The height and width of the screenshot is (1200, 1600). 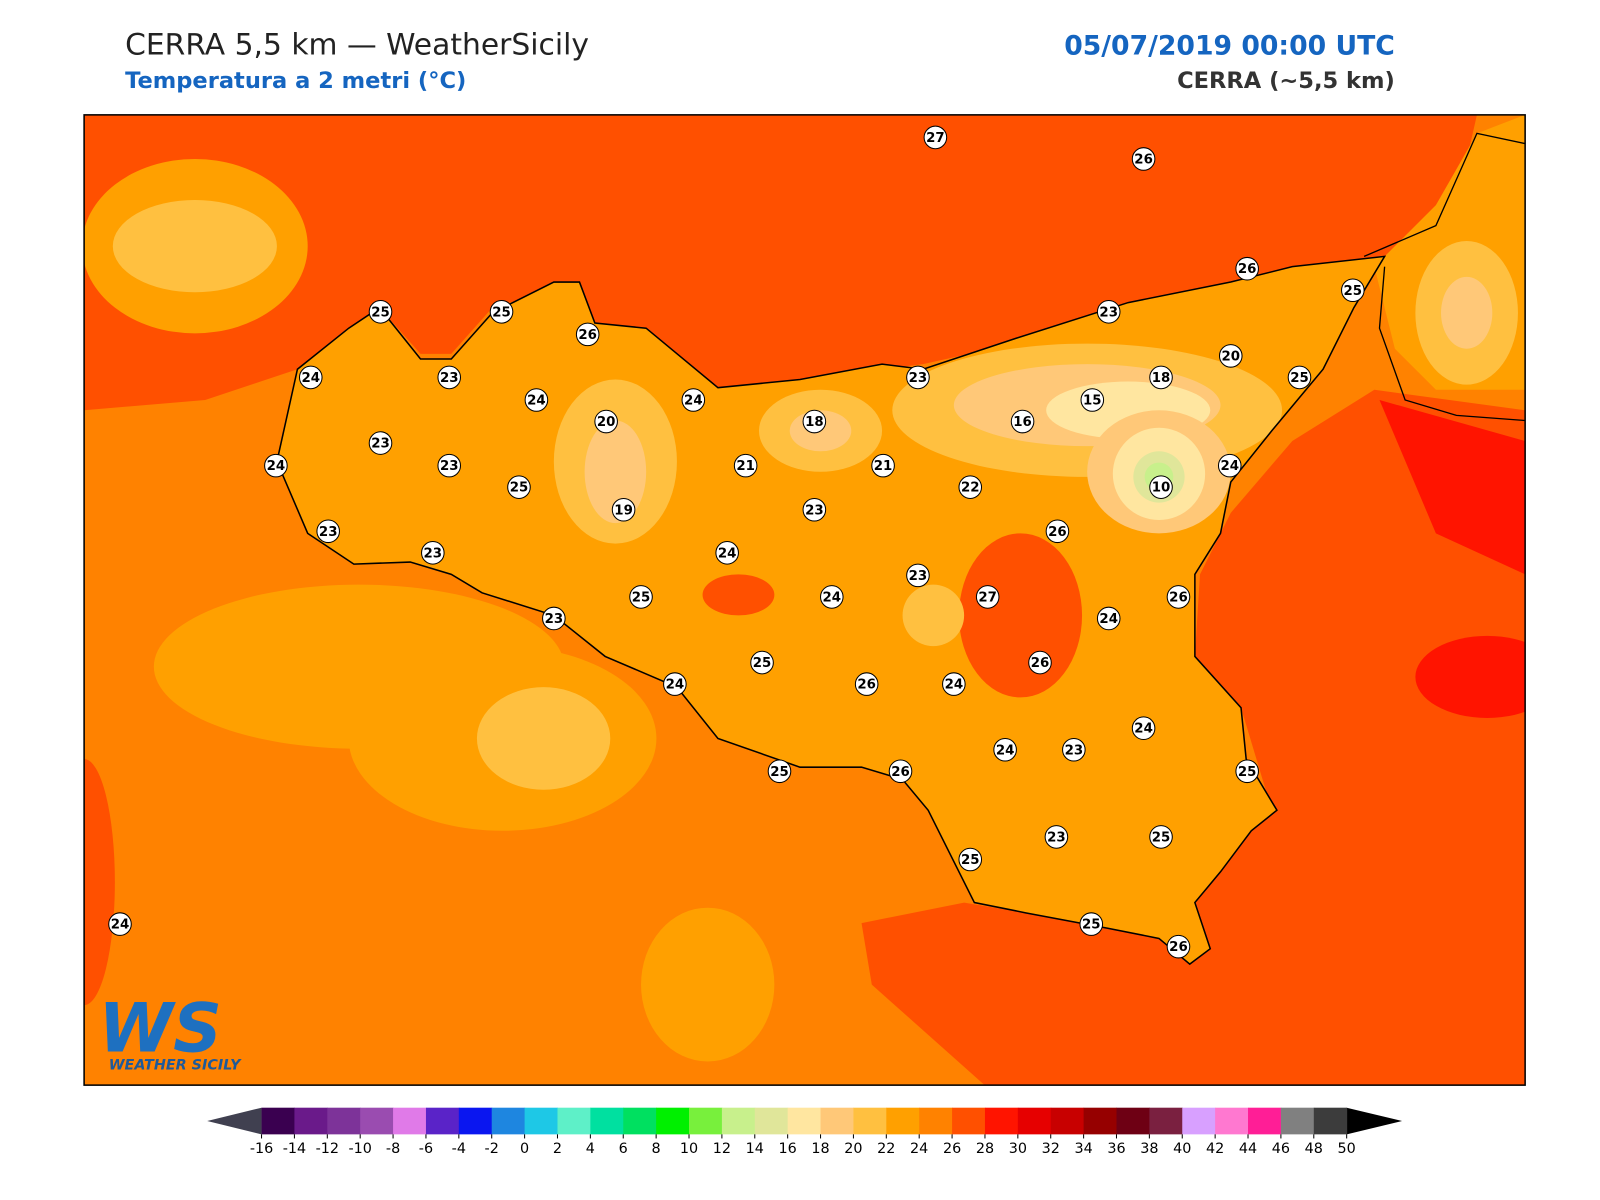 I want to click on station-value: 16, so click(x=1022, y=422).